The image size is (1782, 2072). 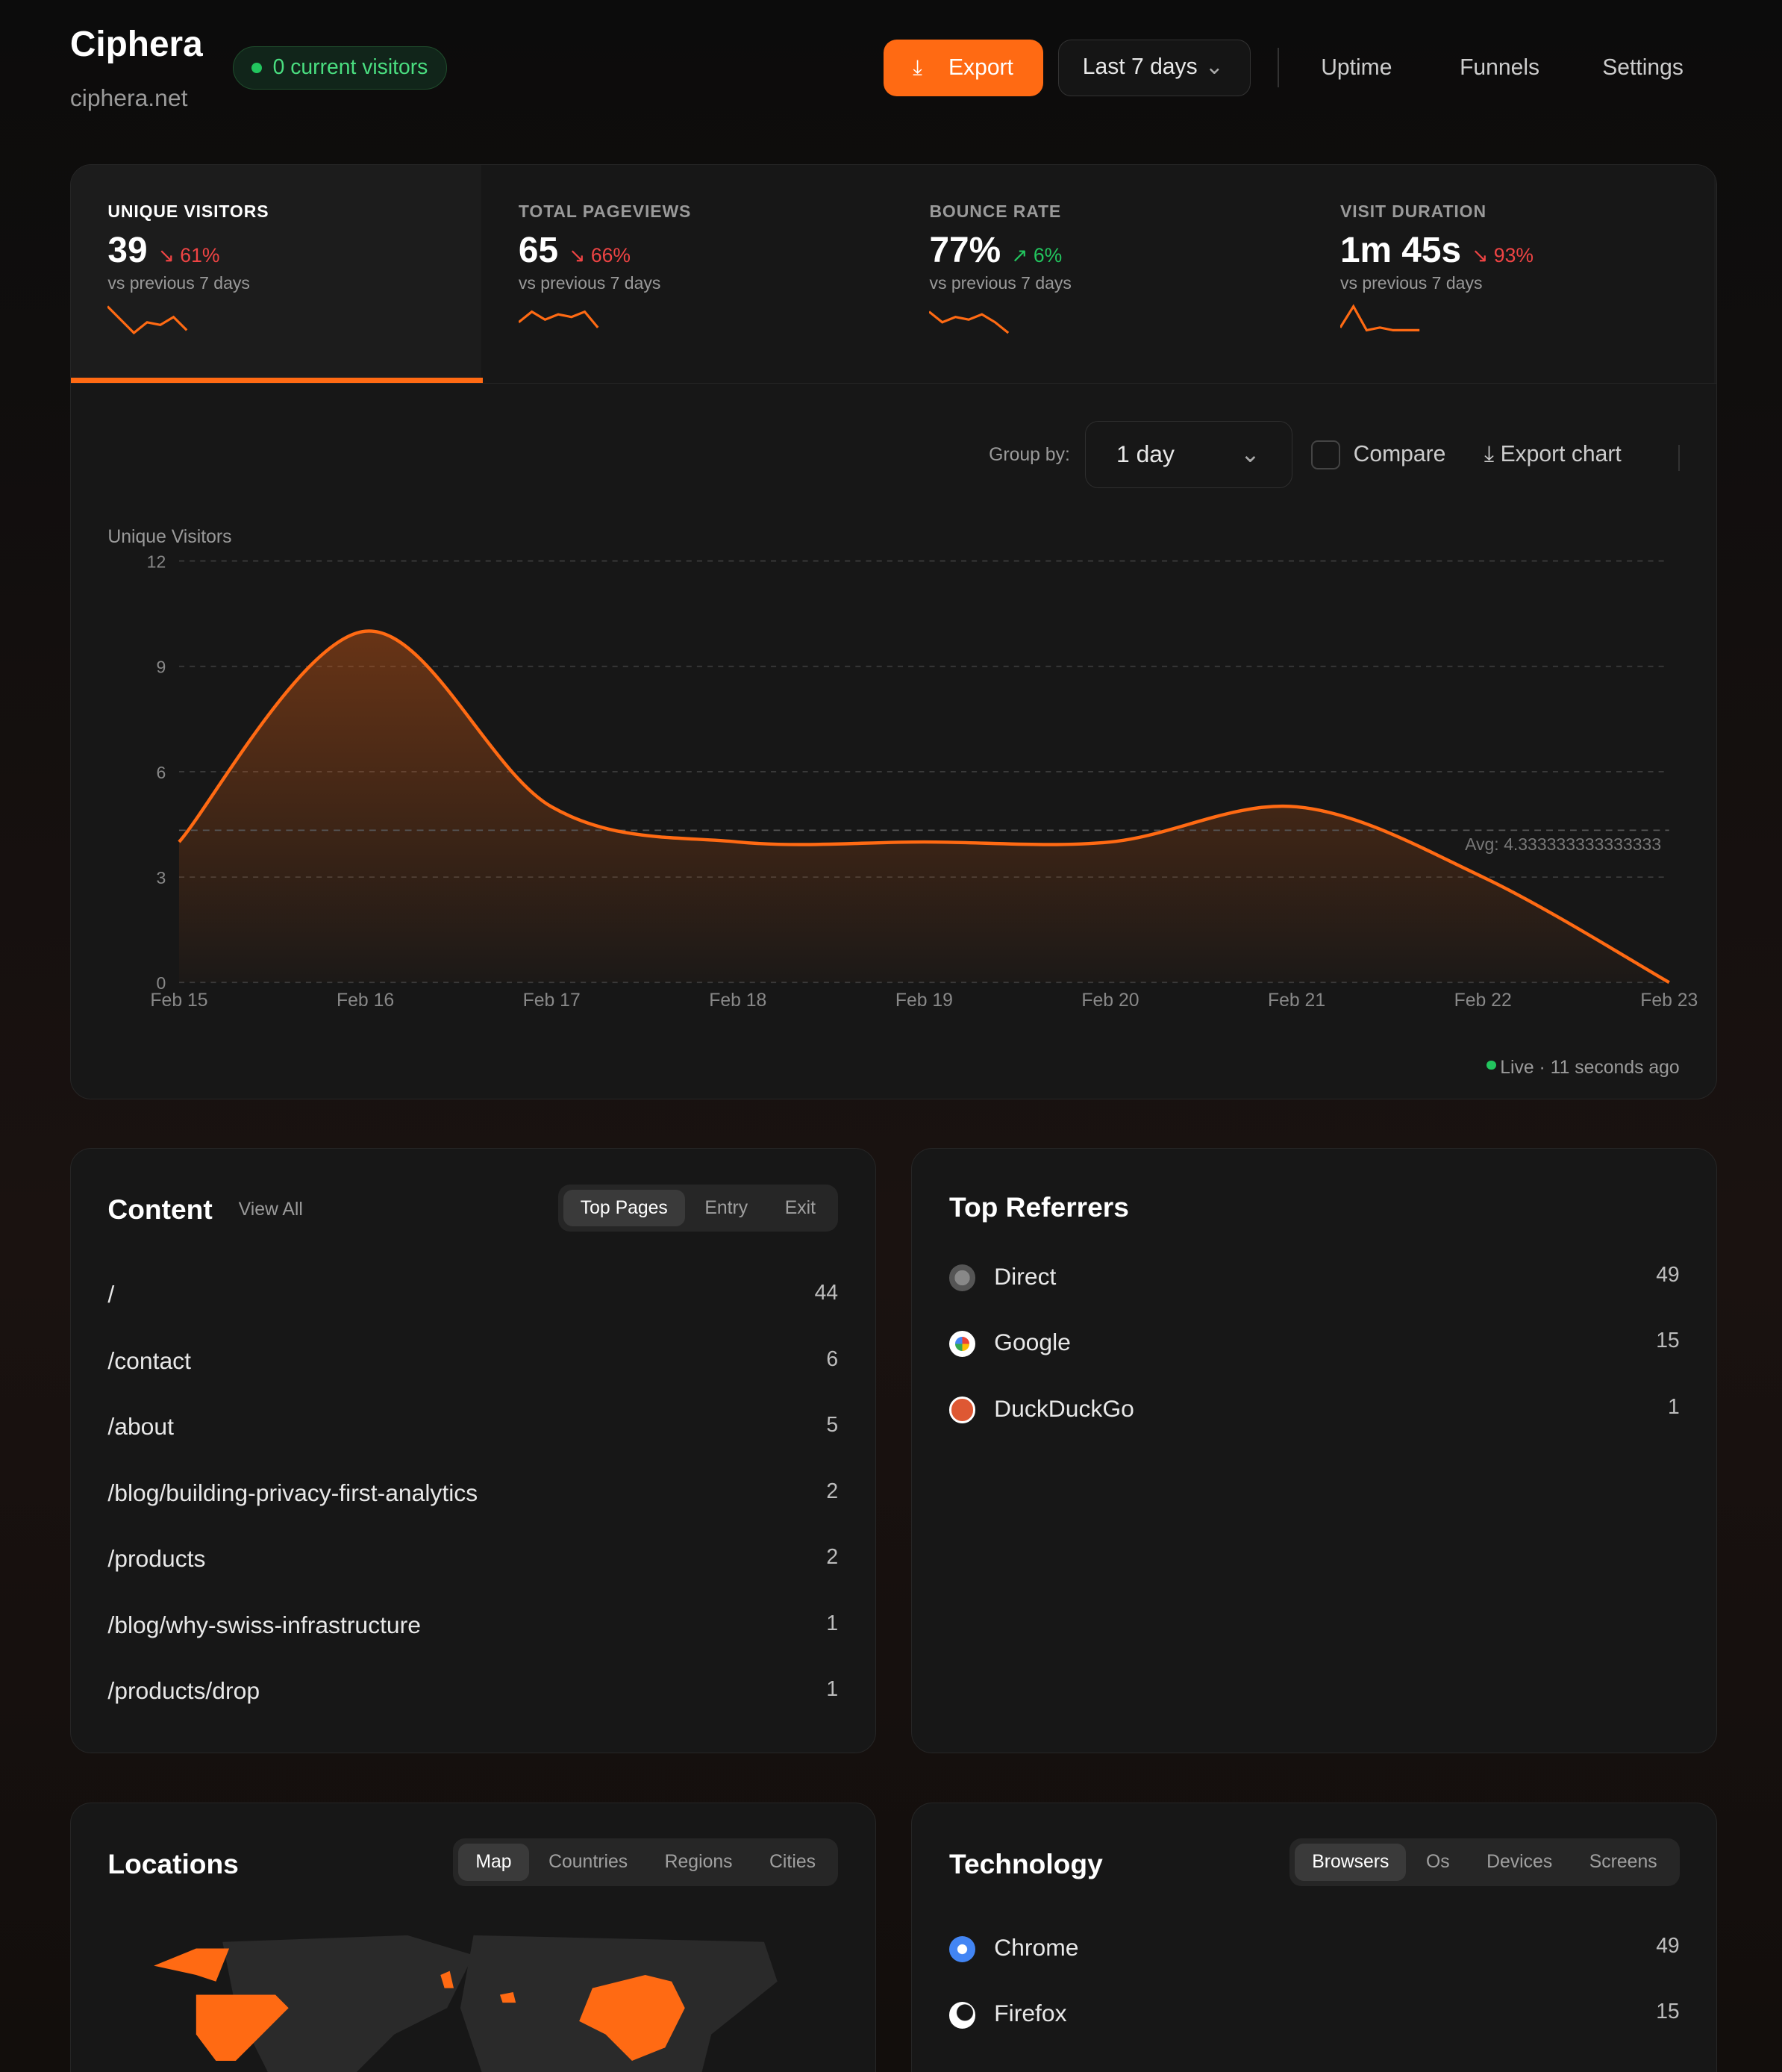 What do you see at coordinates (995, 212) in the screenshot?
I see `stat-label: BOUNCE RATE` at bounding box center [995, 212].